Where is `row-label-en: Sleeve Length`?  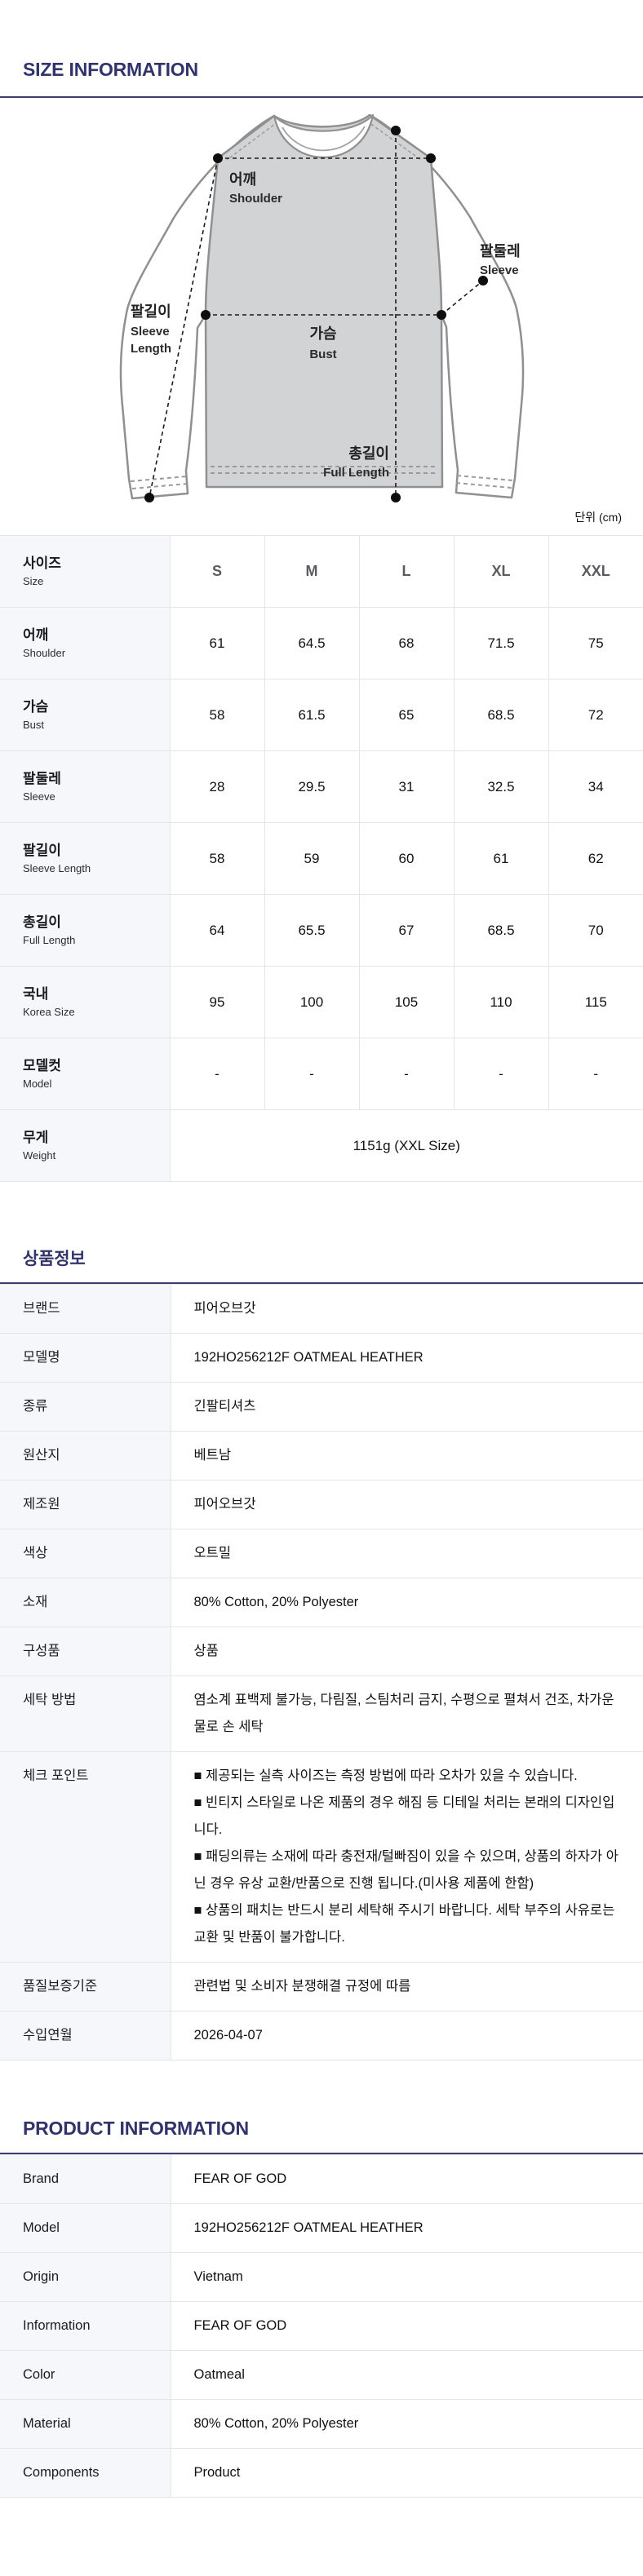 row-label-en: Sleeve Length is located at coordinates (57, 868).